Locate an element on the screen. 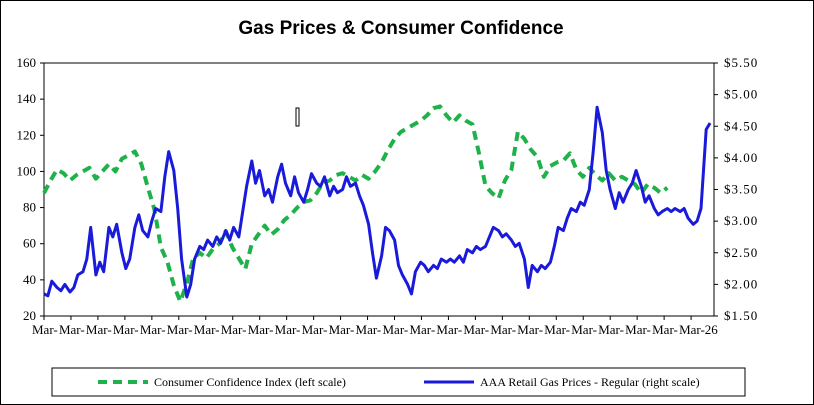 This screenshot has height=405, width=814. y-right-tick-label: $3.00 is located at coordinates (741, 220).